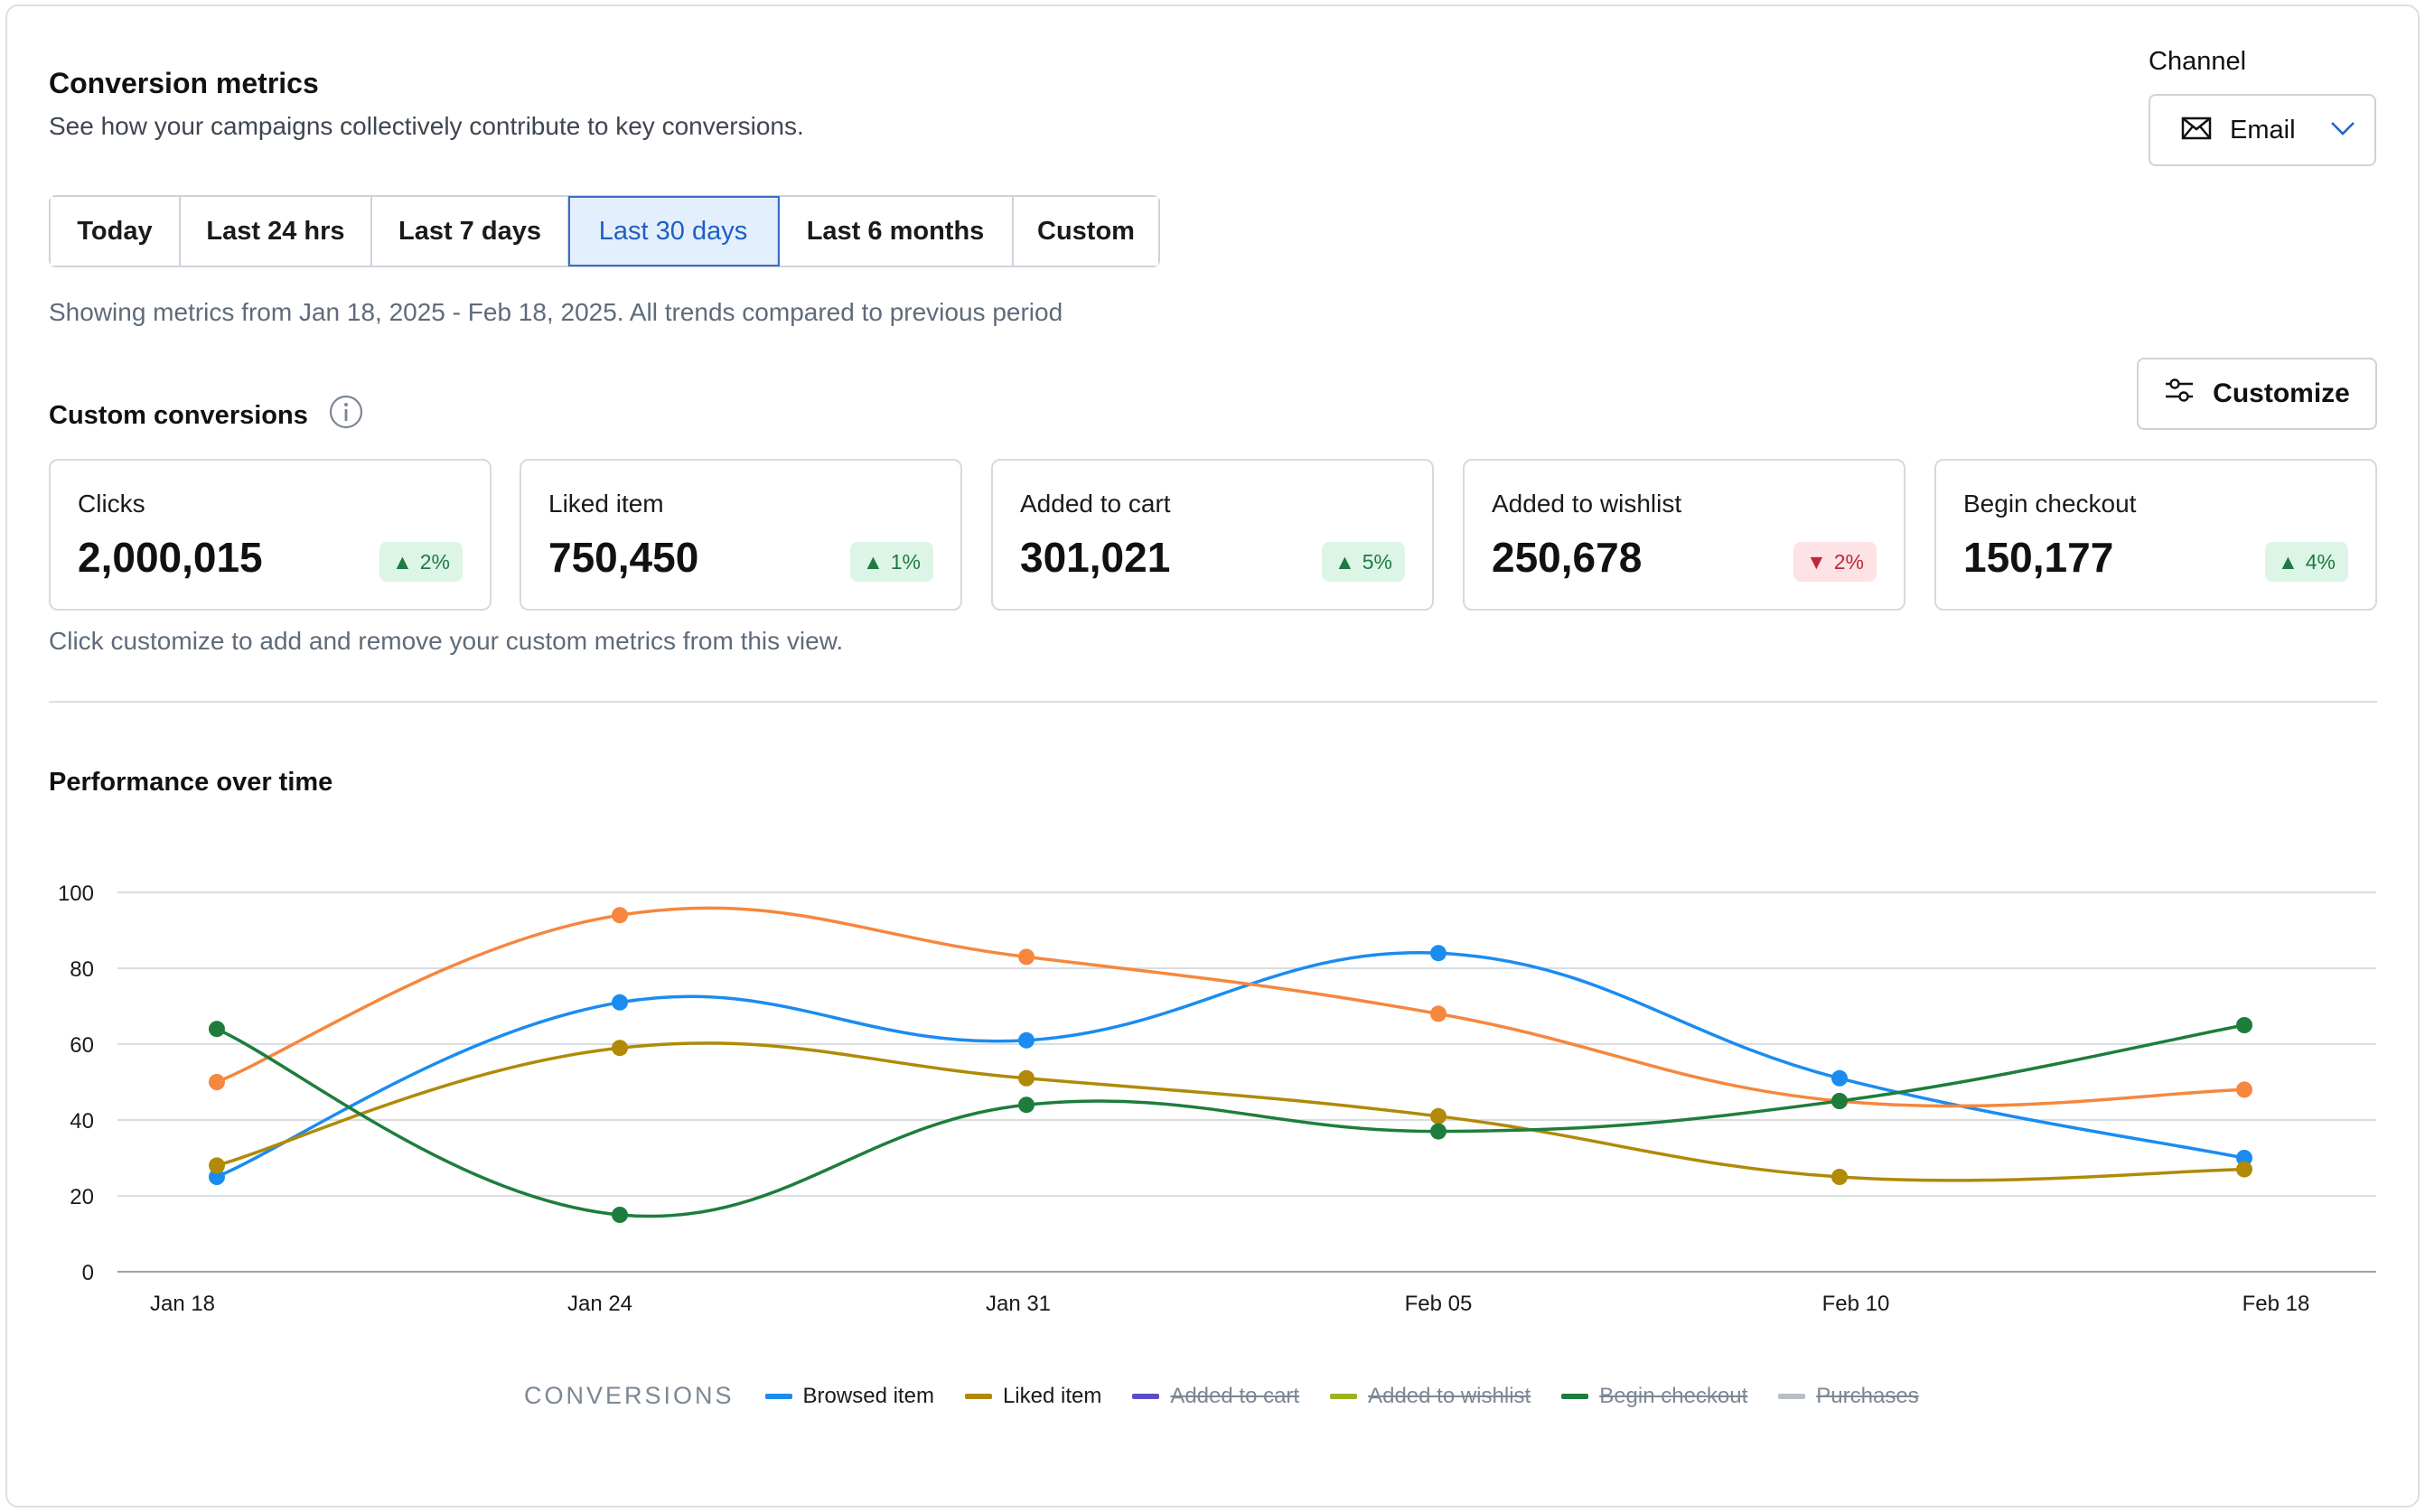 The width and height of the screenshot is (2425, 1512). Describe the element at coordinates (2262, 130) in the screenshot. I see `channel-dropdown: Email` at that location.